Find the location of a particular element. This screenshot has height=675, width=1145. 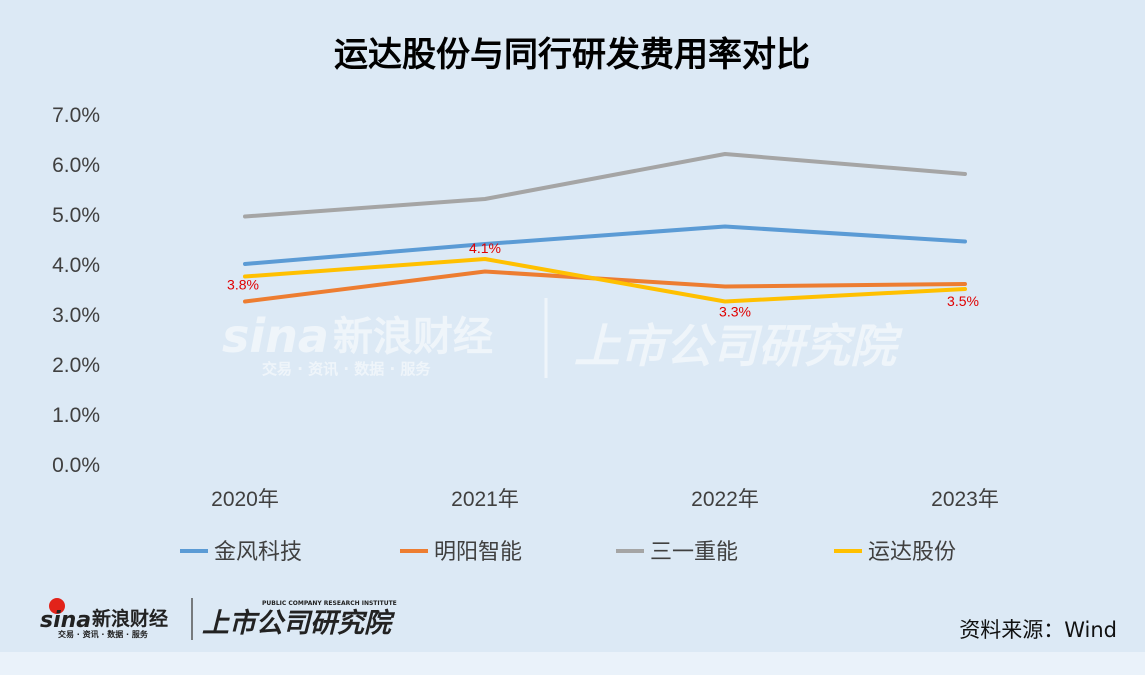

footer-brand-cn: 新浪财经 is located at coordinates (130, 618).